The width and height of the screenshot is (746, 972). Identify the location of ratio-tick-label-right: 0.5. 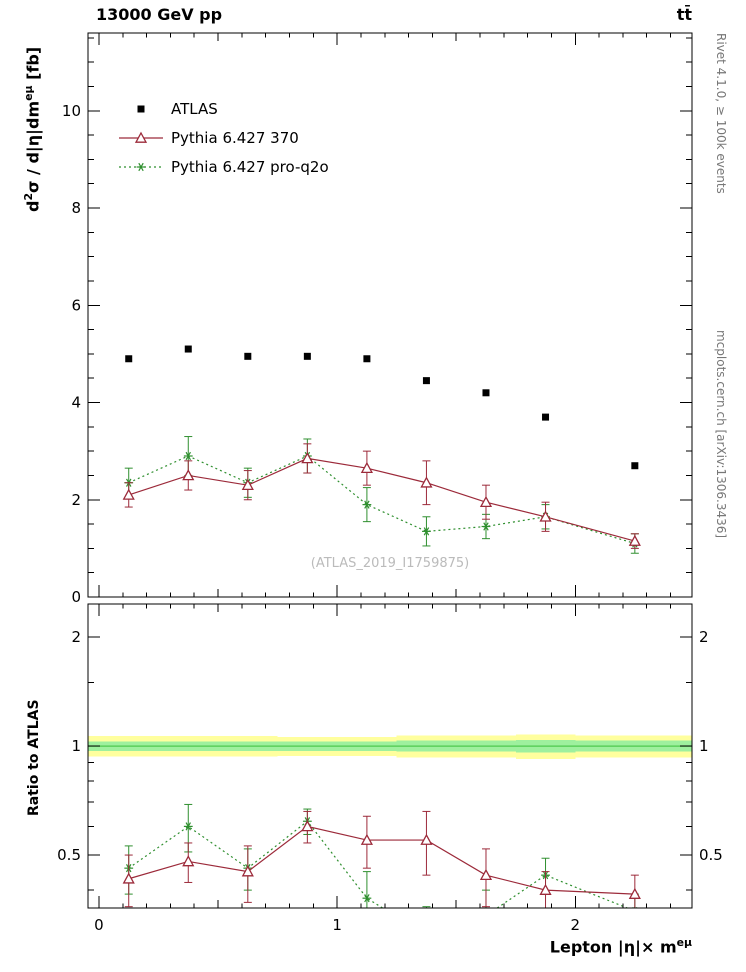
(711, 855).